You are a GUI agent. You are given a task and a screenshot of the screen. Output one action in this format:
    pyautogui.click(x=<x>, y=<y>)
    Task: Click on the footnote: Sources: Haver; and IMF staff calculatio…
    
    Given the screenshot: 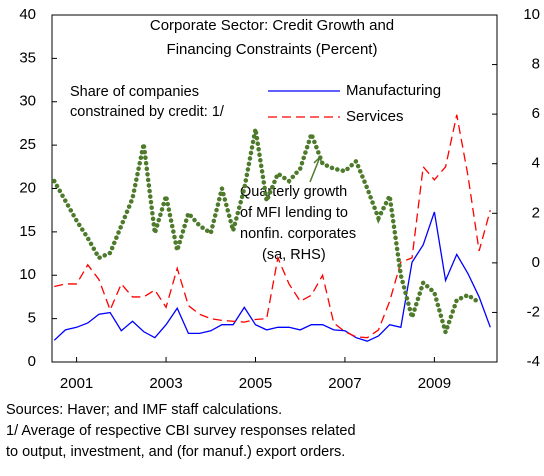 What is the action you would take?
    pyautogui.click(x=144, y=410)
    